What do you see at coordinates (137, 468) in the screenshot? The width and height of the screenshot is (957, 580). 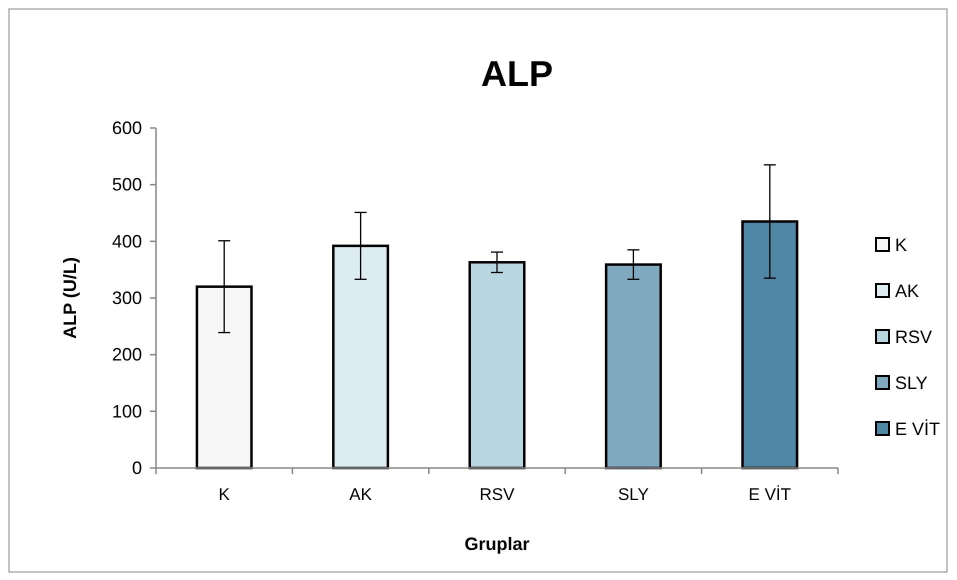 I see `y-tick-label: 0` at bounding box center [137, 468].